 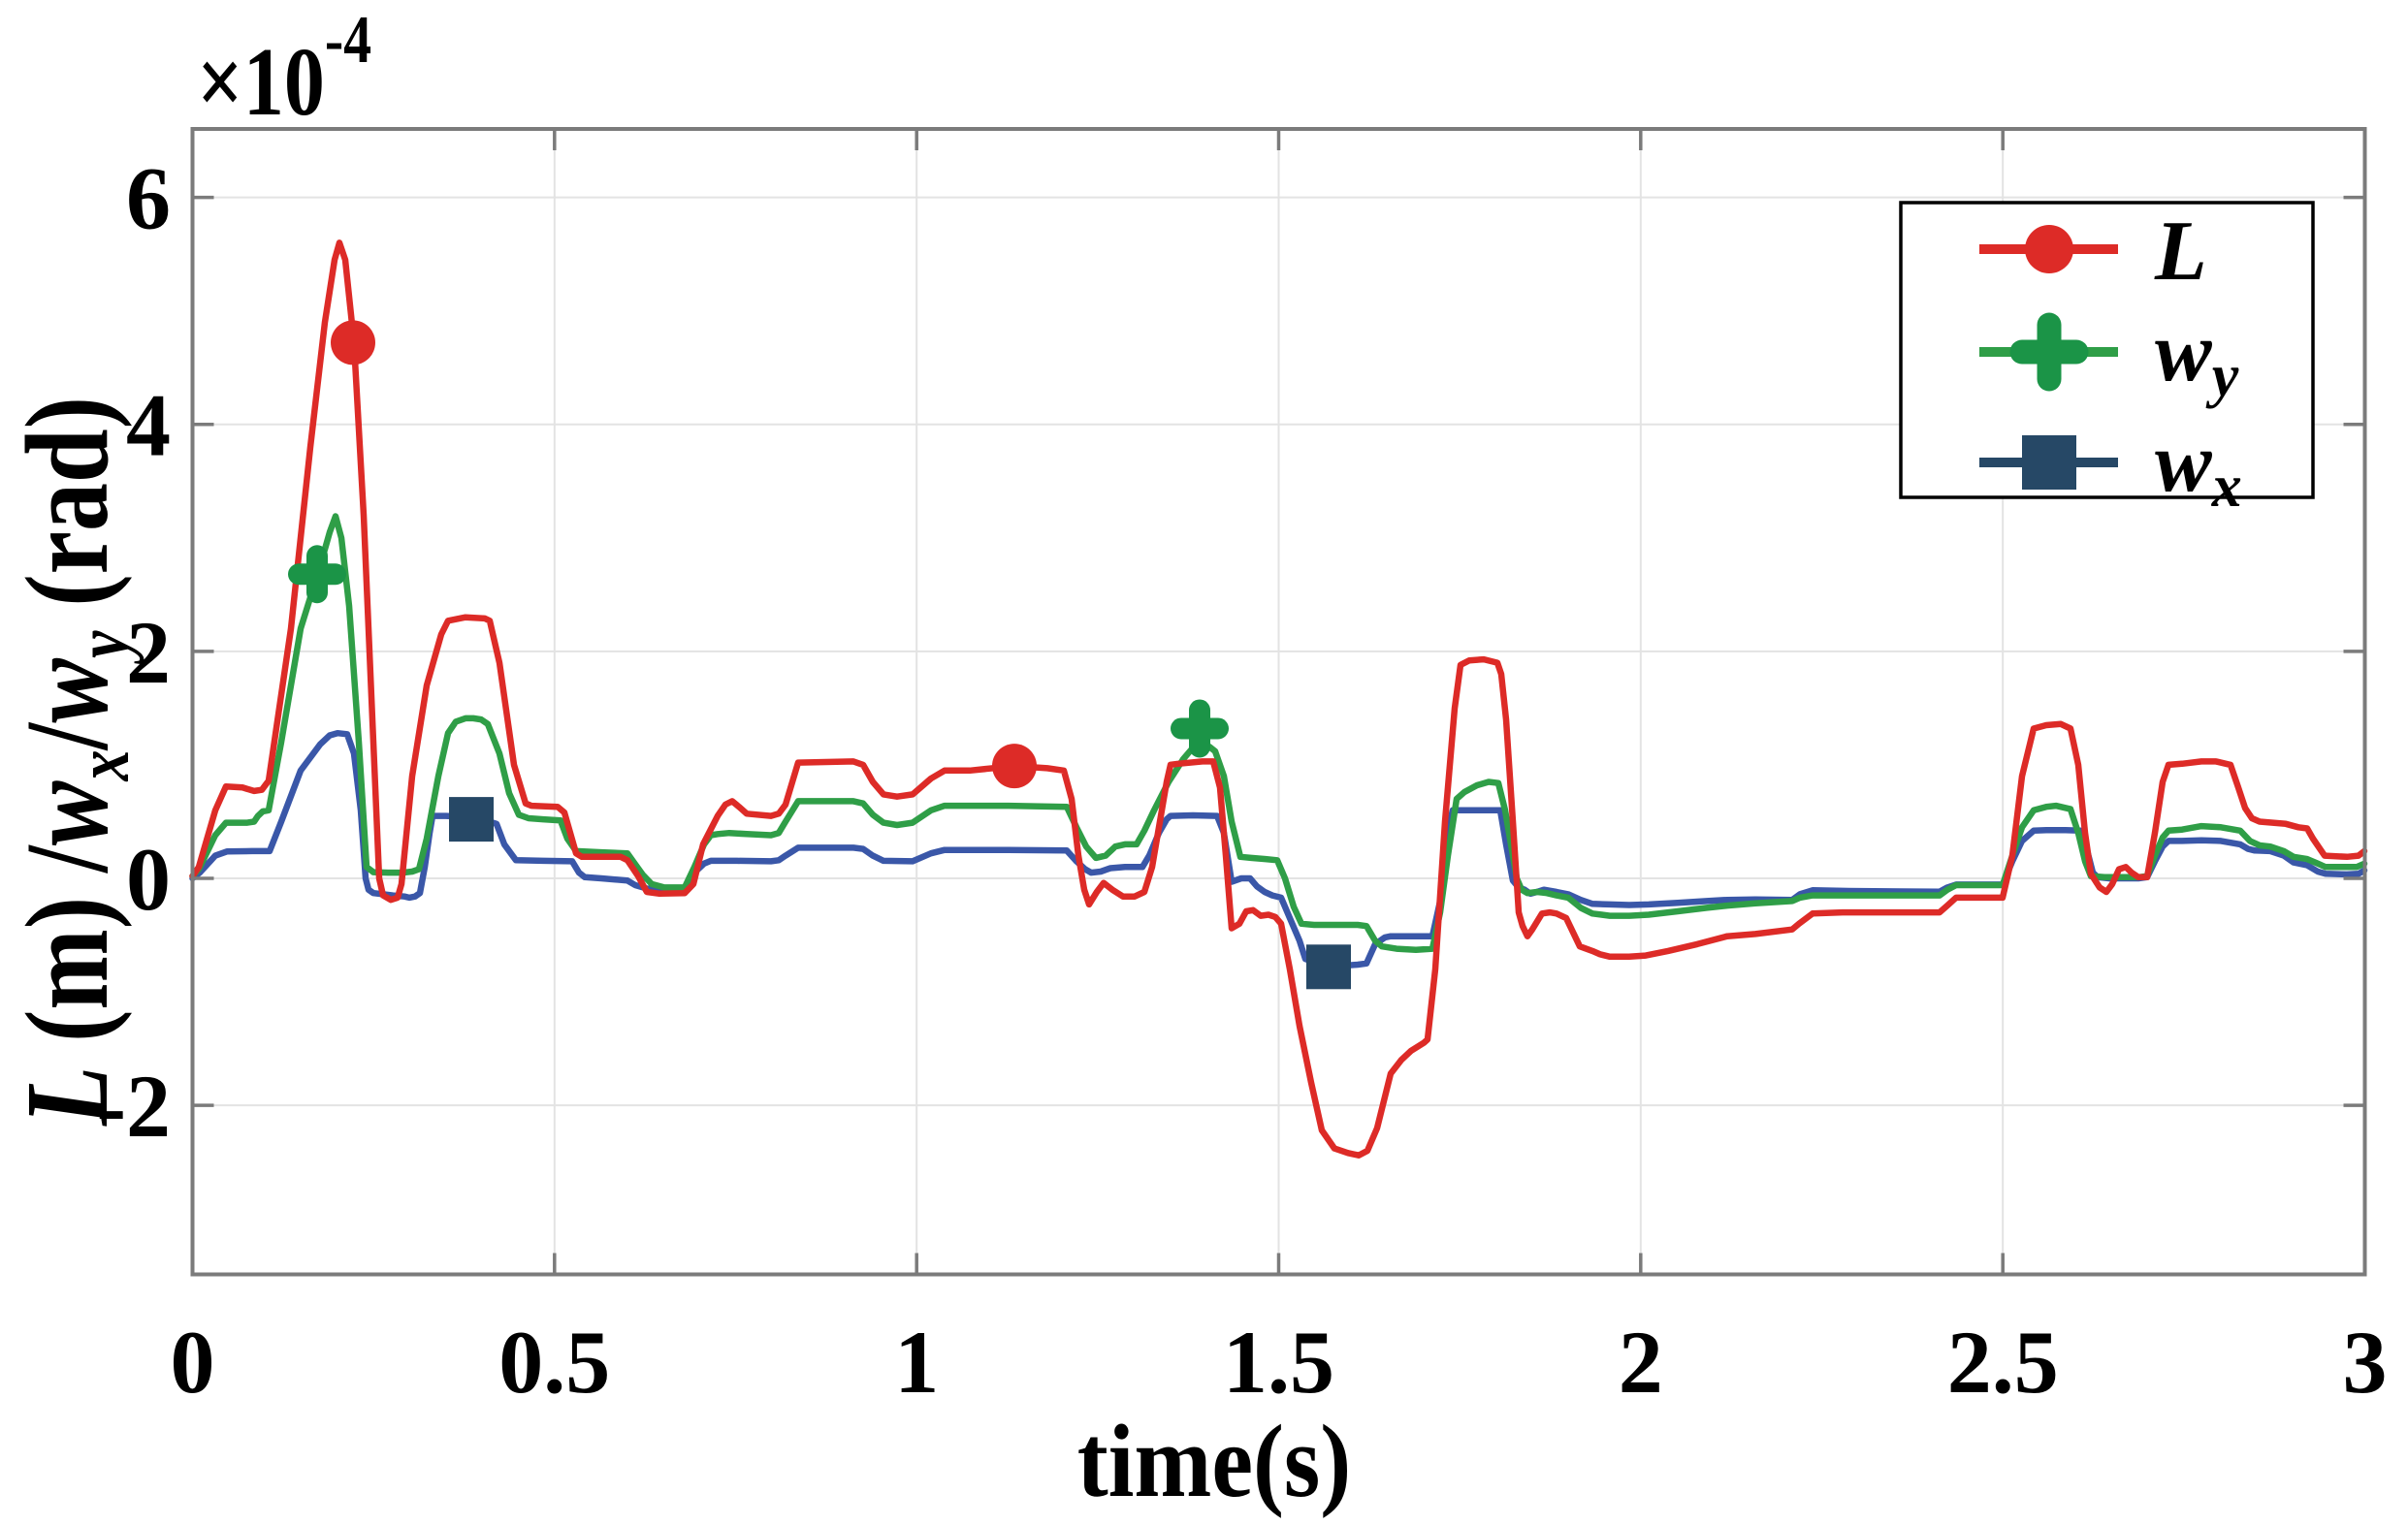 I want to click on svg-text: 1, so click(x=916, y=1363).